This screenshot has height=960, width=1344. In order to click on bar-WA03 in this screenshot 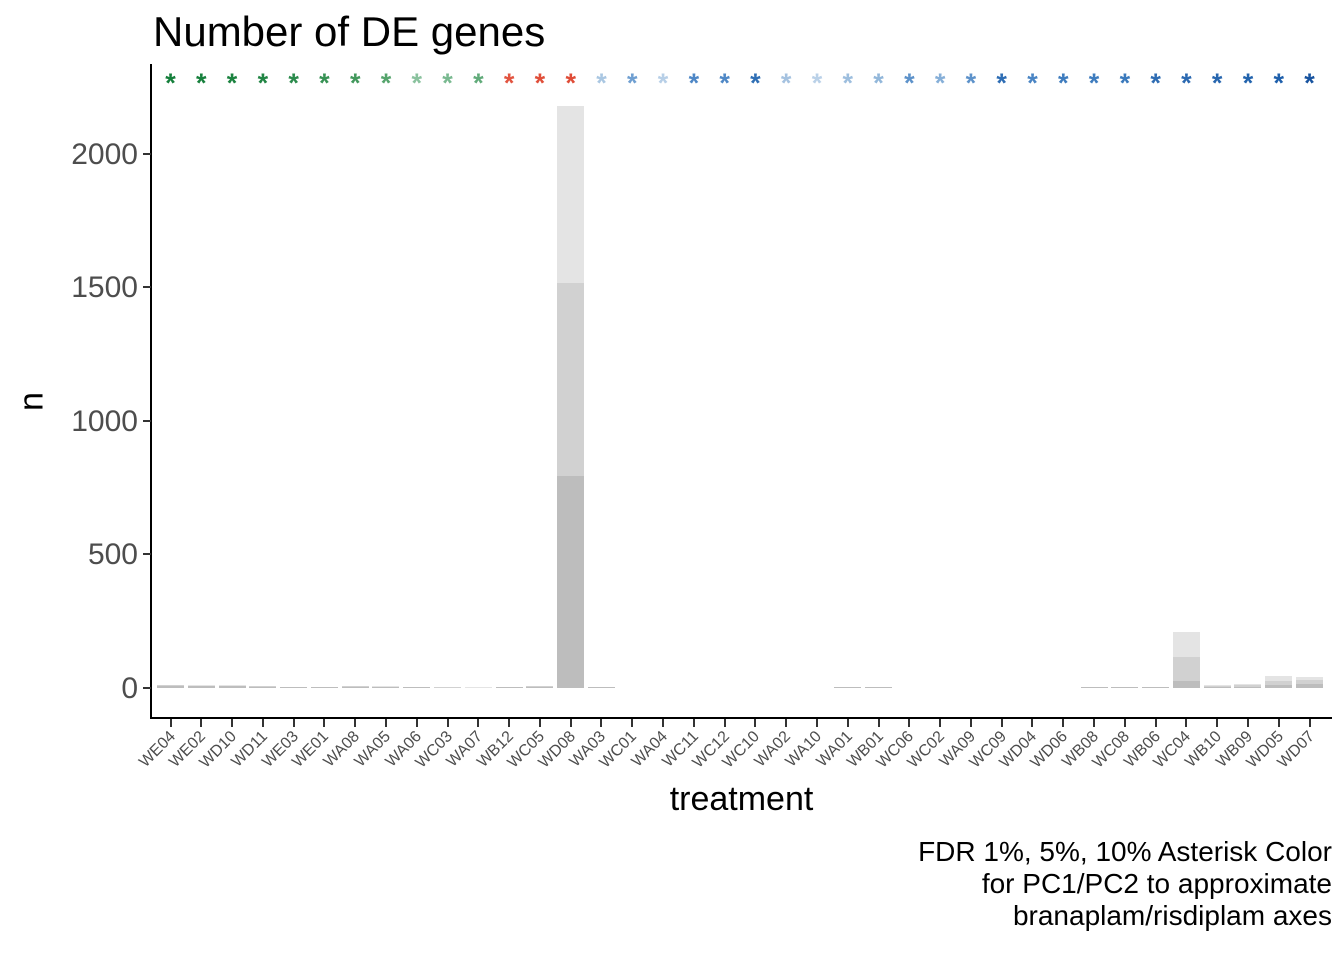, I will do `click(601, 687)`.